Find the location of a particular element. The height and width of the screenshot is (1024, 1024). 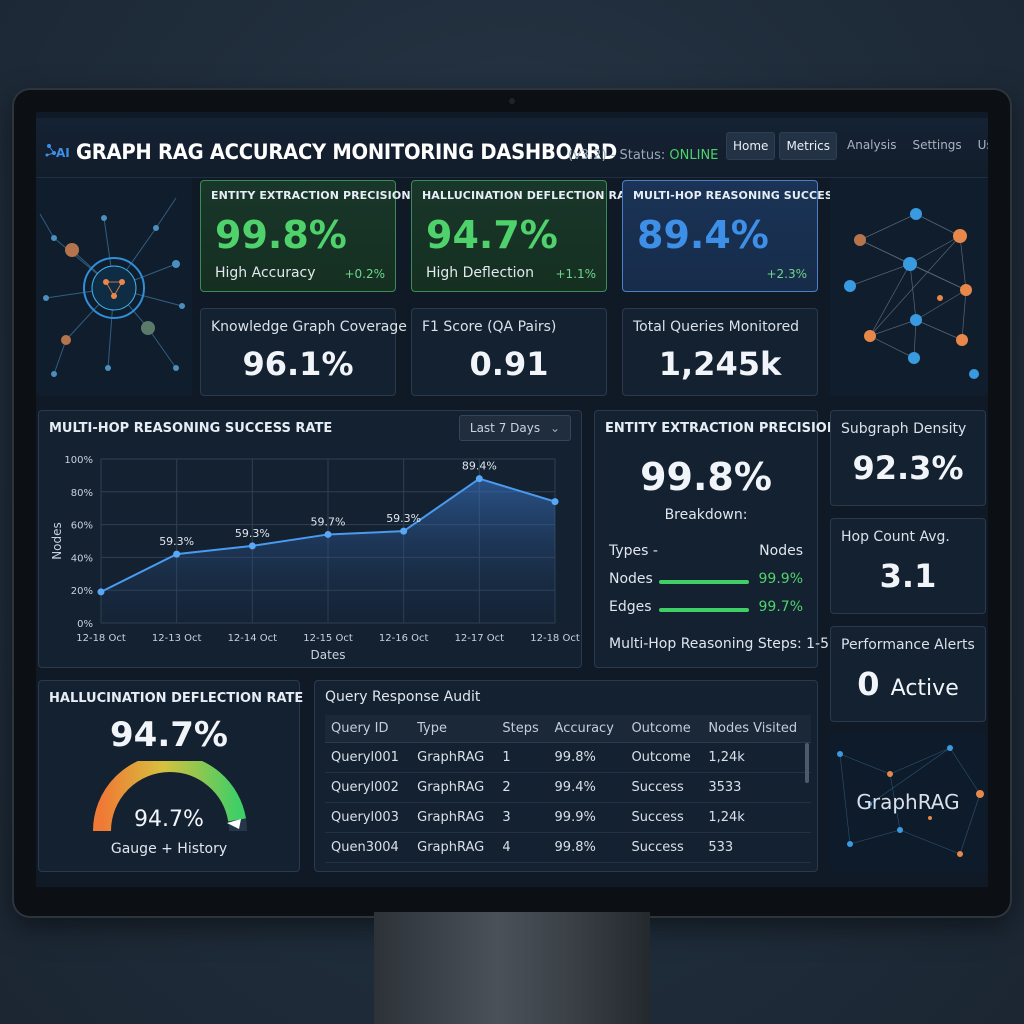

kpi-value: 0.91 is located at coordinates (509, 364).